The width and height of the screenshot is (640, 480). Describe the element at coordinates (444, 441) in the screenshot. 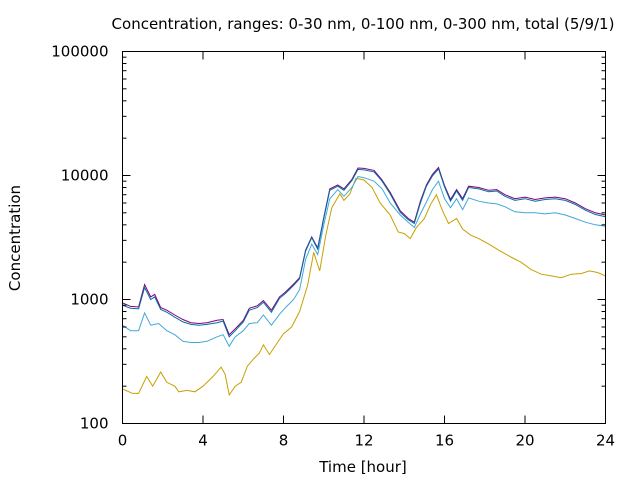

I see `x-tick-label: 16` at that location.